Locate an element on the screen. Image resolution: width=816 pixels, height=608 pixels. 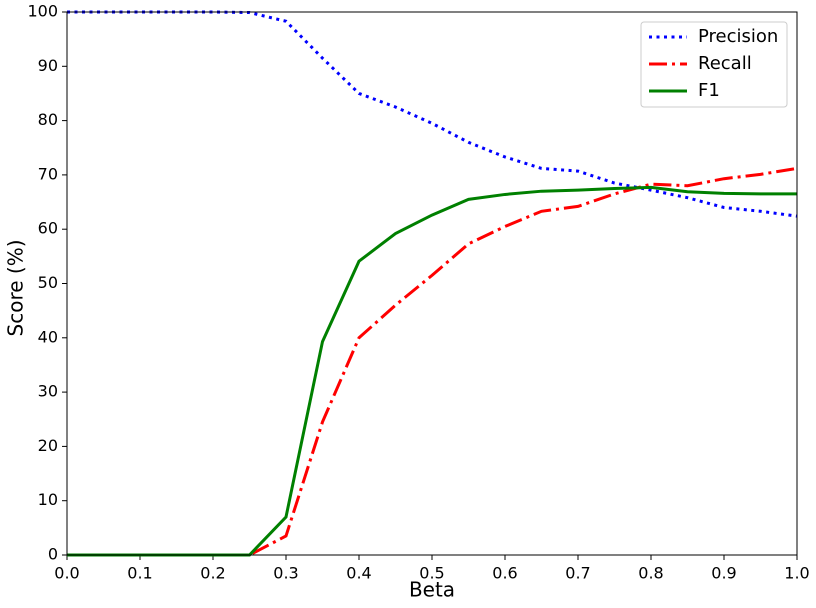
x-axis-label: Beta is located at coordinates (432, 590).